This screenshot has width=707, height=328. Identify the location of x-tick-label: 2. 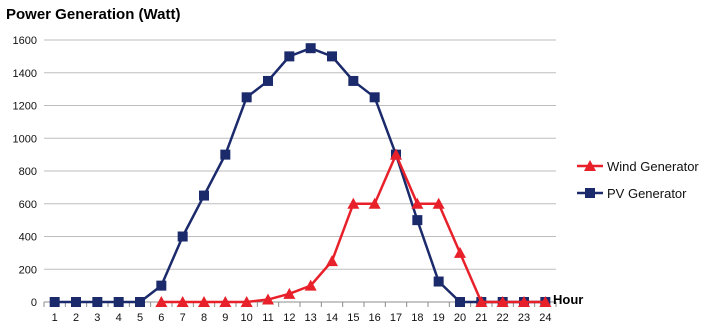
(76, 318).